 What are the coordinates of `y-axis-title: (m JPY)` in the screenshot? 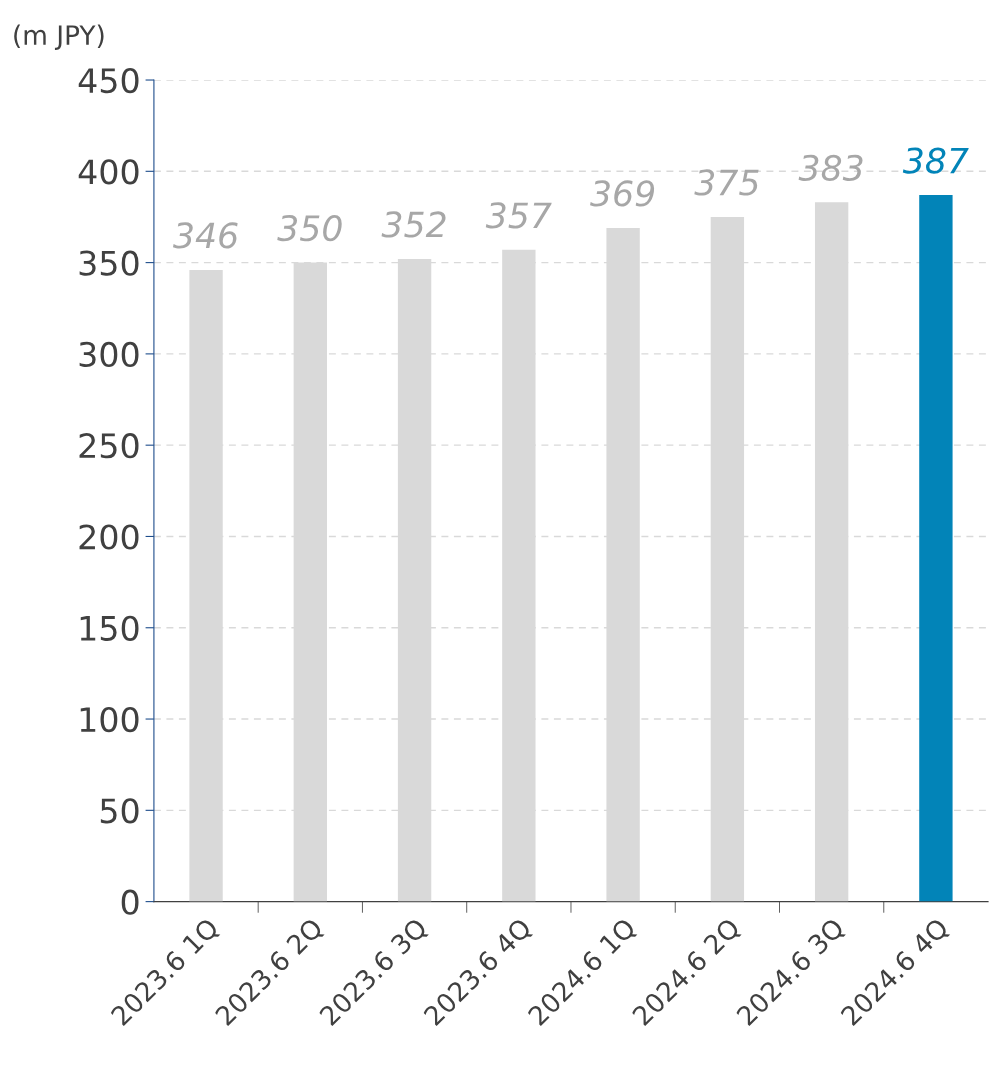 It's located at (59, 37).